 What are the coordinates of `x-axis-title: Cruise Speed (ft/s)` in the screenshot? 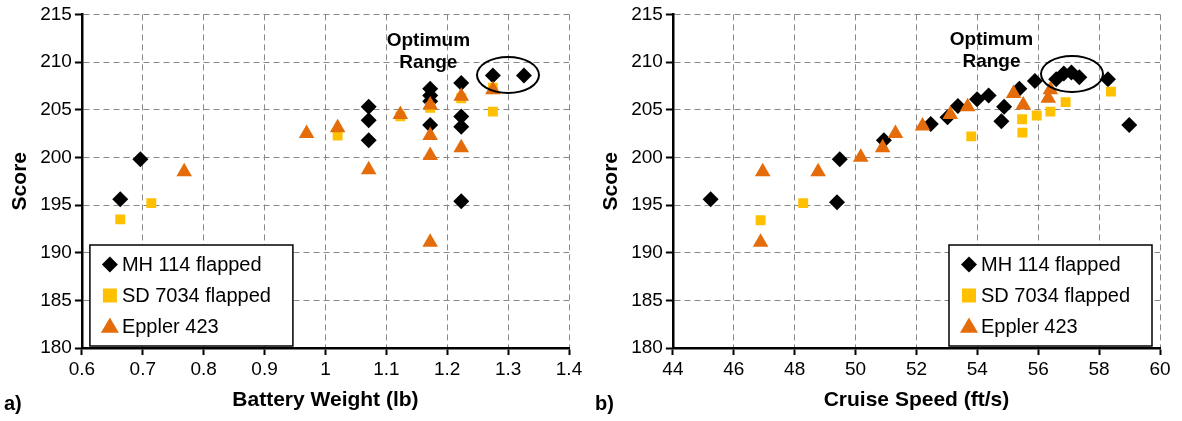 It's located at (916, 399).